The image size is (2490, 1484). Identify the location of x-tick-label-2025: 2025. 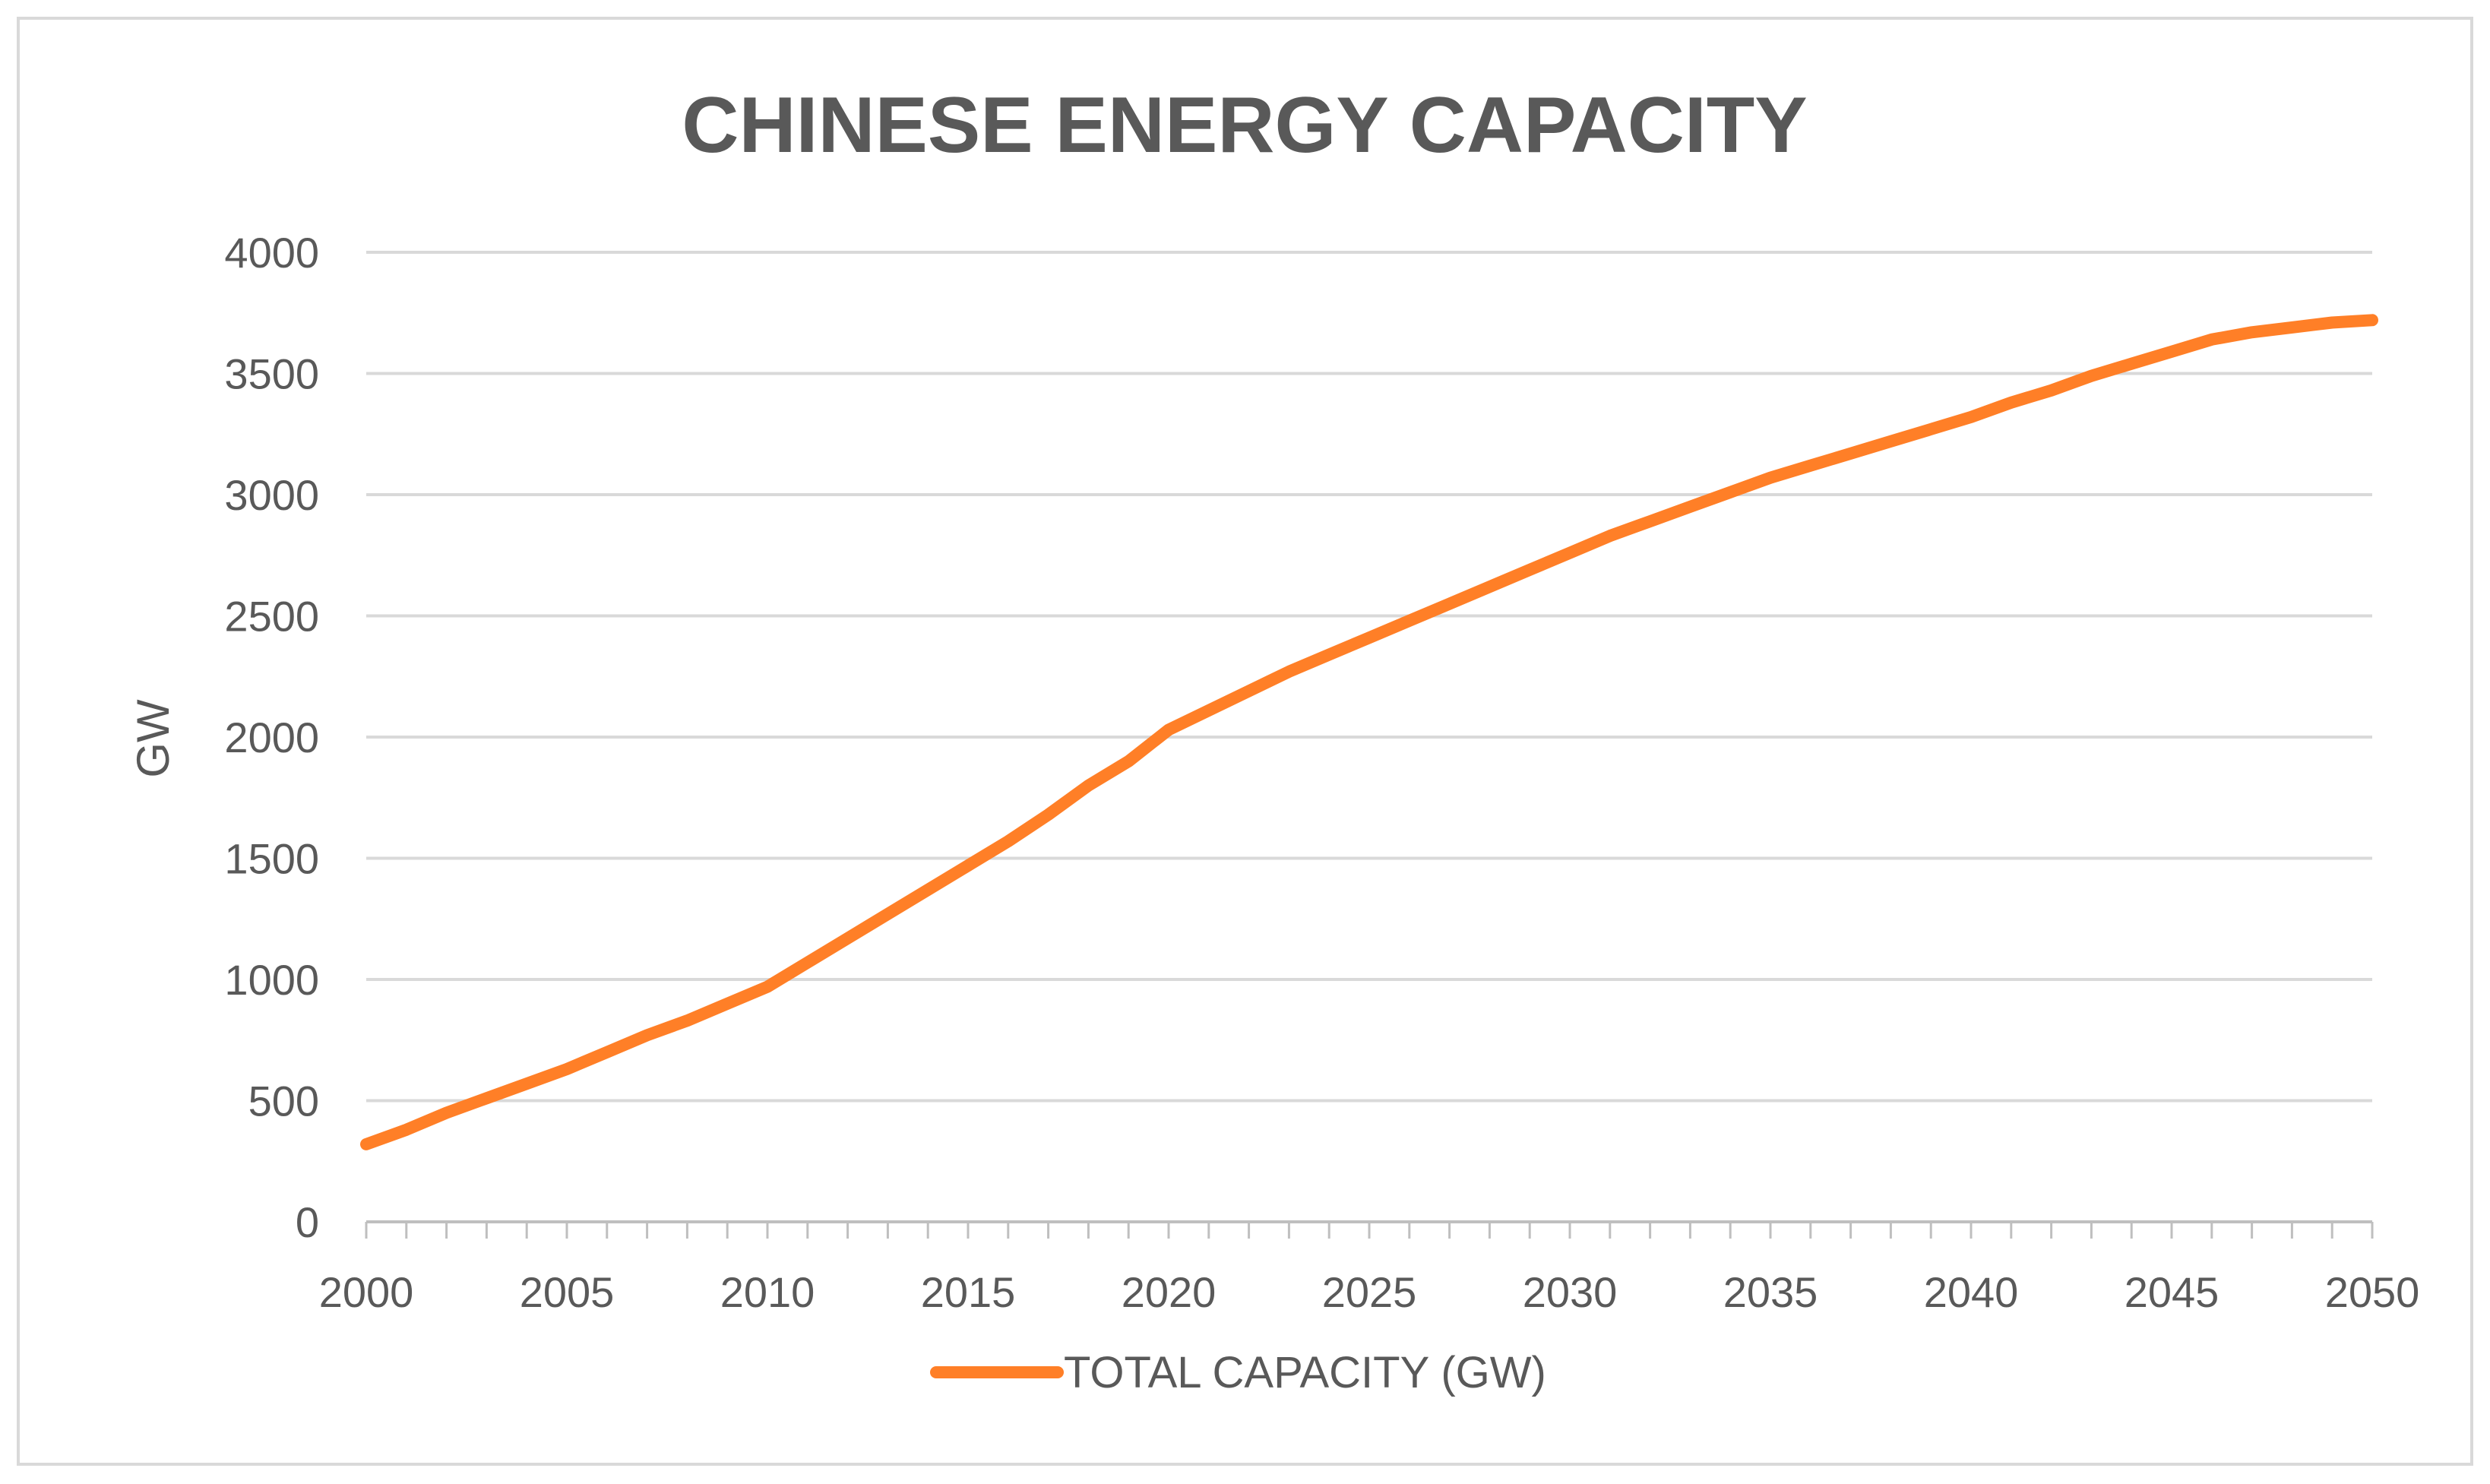
(1370, 1292).